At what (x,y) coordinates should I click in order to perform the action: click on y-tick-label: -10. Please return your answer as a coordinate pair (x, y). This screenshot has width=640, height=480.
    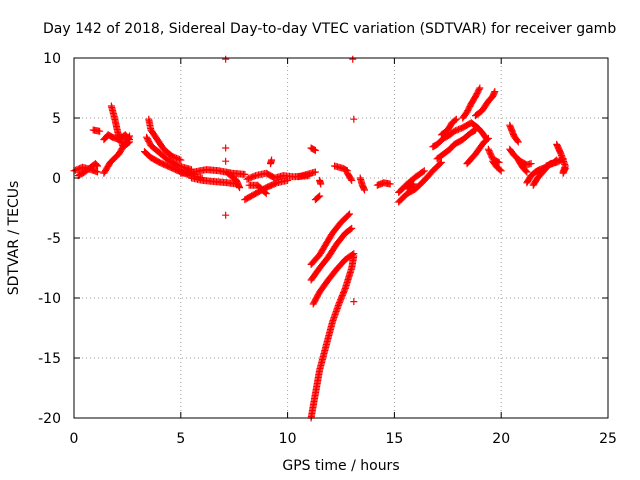
    Looking at the image, I should click on (49, 299).